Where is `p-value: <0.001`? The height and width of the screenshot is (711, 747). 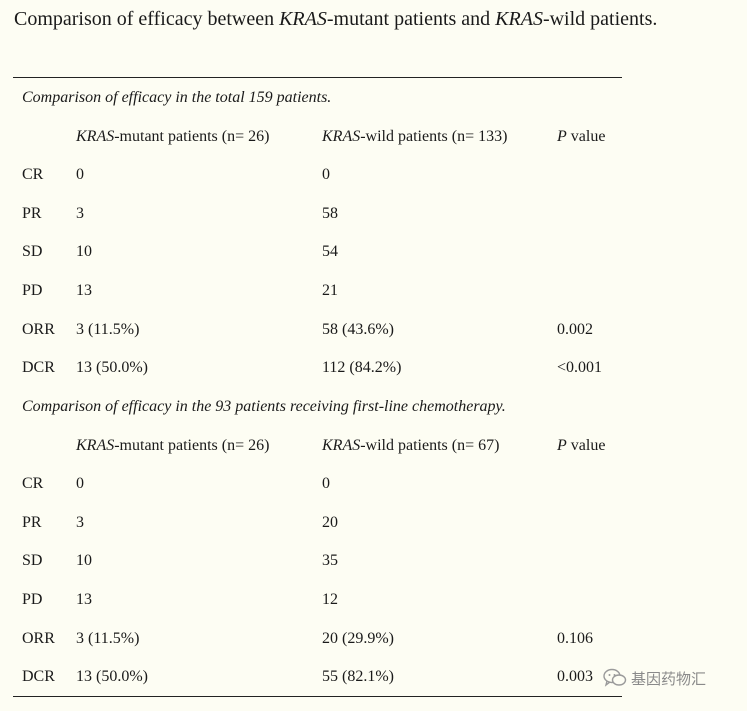
p-value: <0.001 is located at coordinates (580, 368).